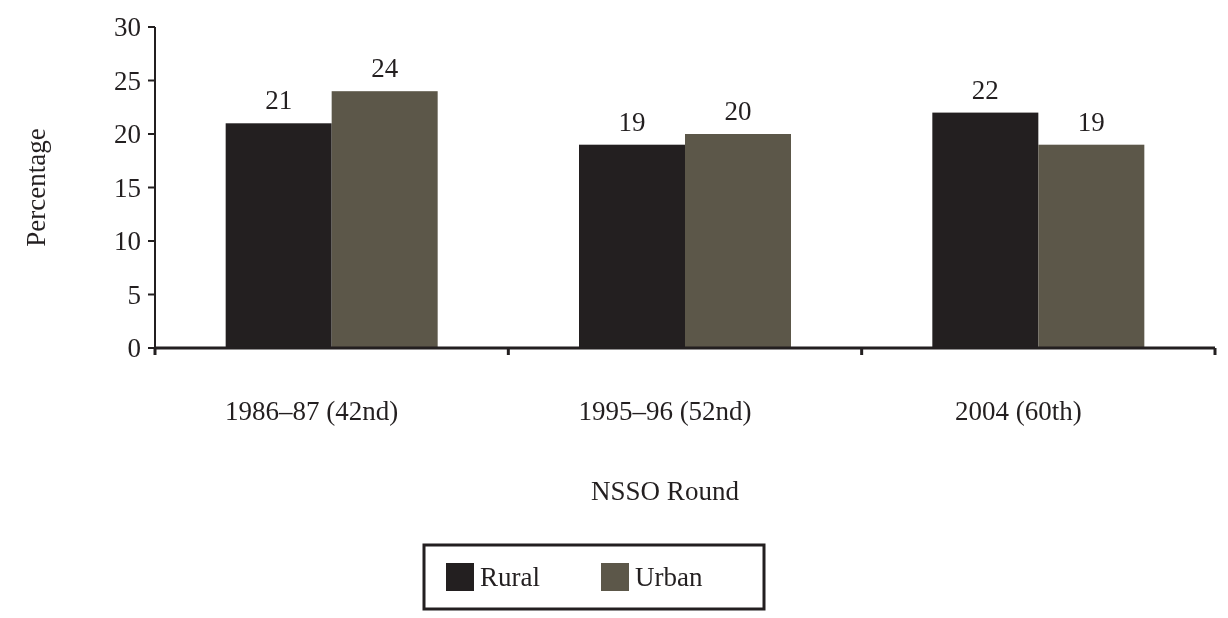  Describe the element at coordinates (665, 491) in the screenshot. I see `x-axis-title: NSSO Round` at that location.